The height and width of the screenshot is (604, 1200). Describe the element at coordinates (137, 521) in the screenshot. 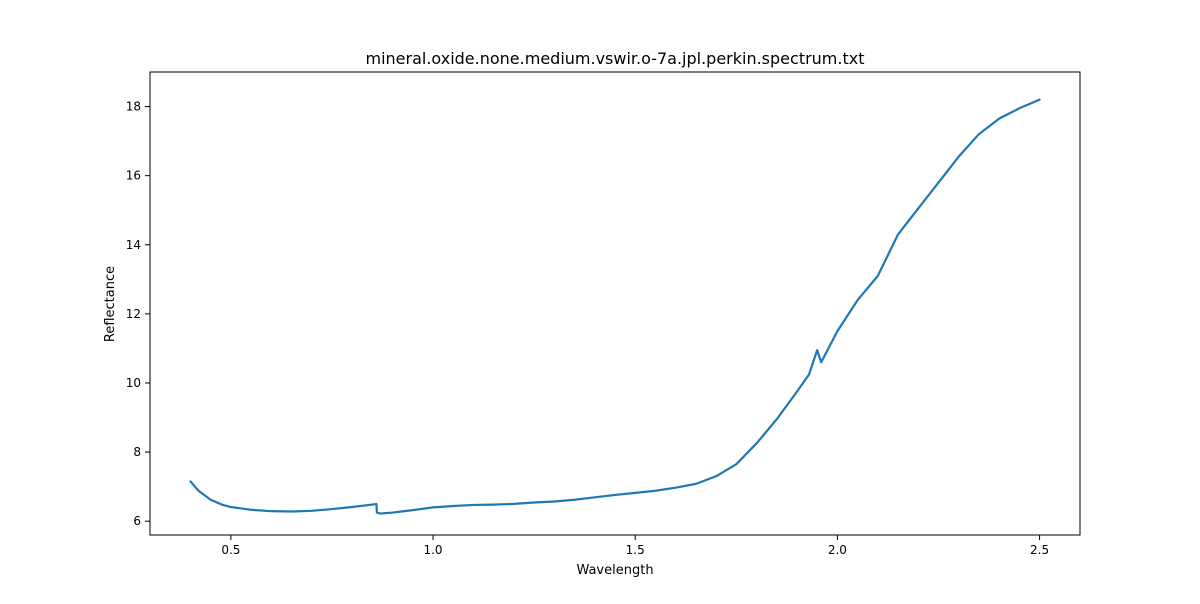

I see `y-tick-label: 6` at that location.